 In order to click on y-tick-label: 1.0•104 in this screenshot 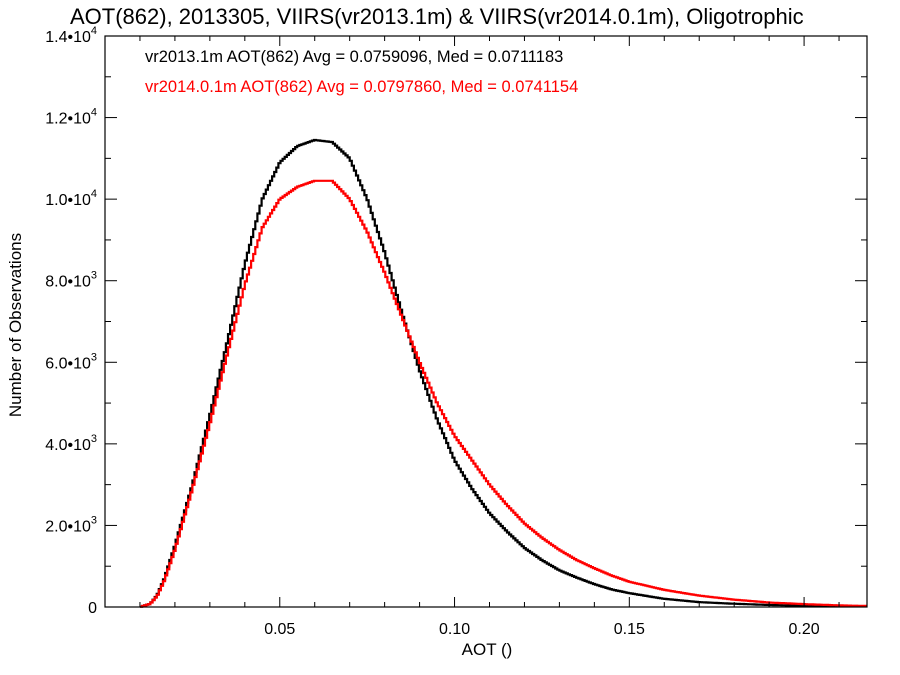, I will do `click(71, 198)`.